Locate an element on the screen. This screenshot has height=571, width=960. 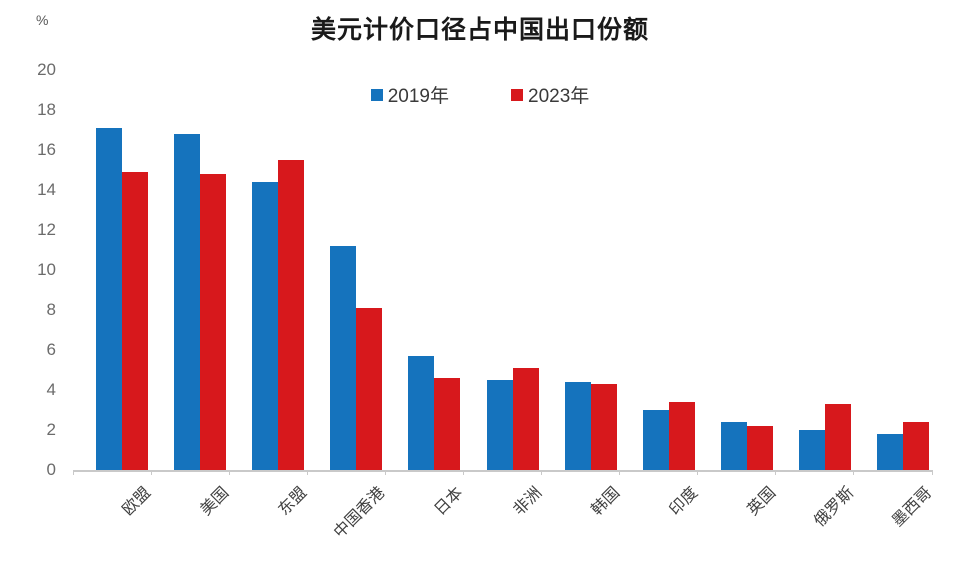
y-axis-tick-label: 4 is located at coordinates (51, 389).